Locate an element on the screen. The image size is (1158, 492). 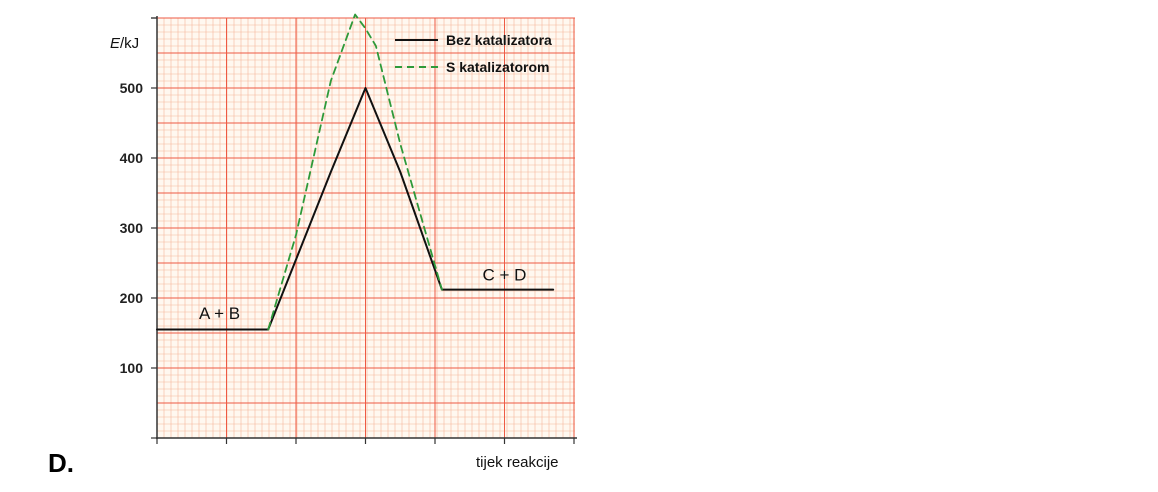
option-letter: D. is located at coordinates (61, 463).